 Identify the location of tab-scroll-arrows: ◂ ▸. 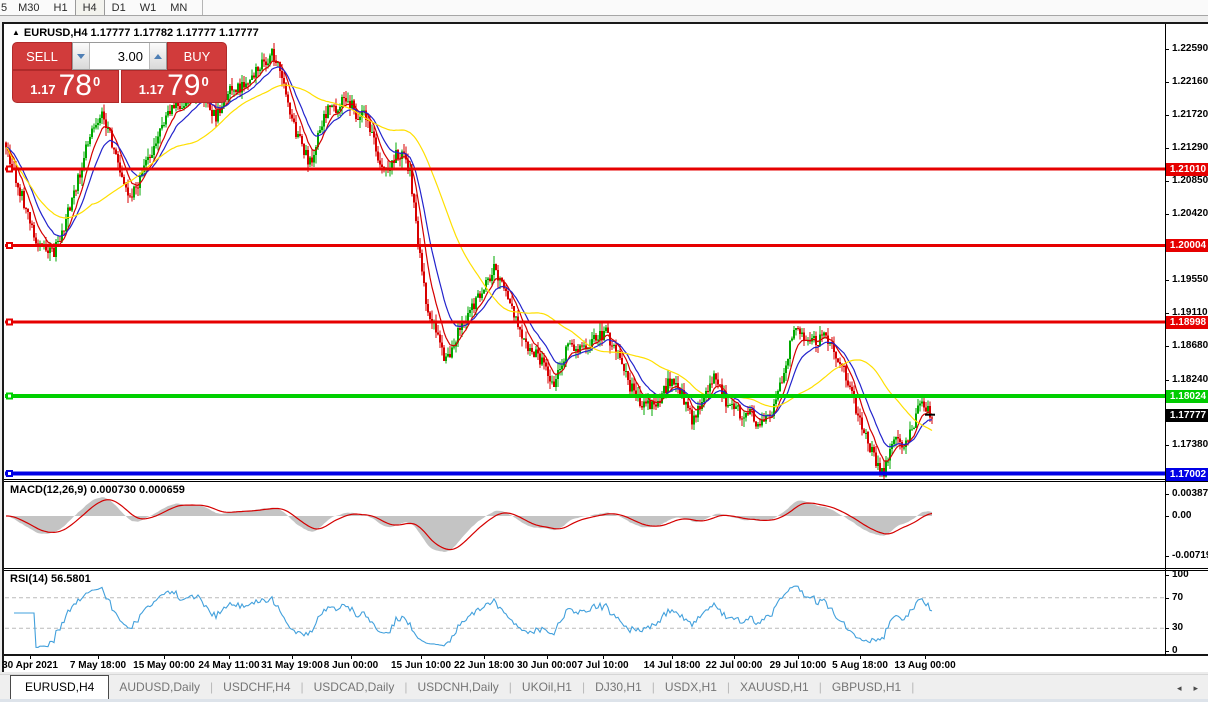
(1187, 688).